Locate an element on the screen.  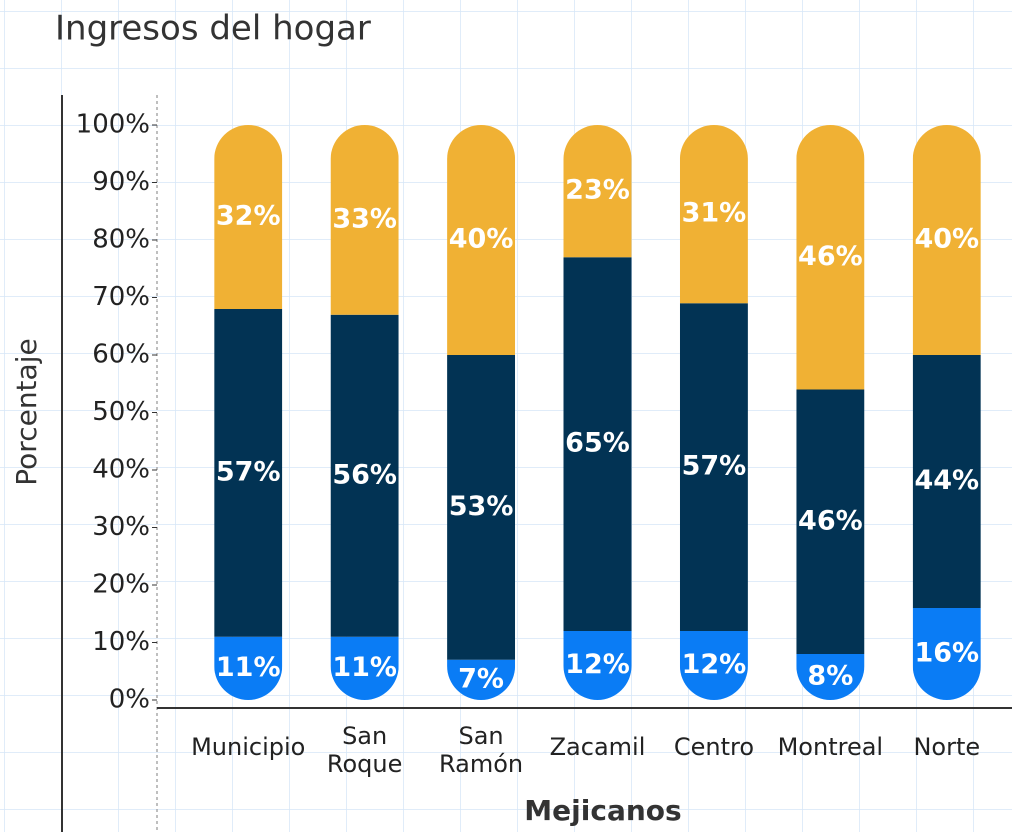
x-tick-label: Centro is located at coordinates (714, 747).